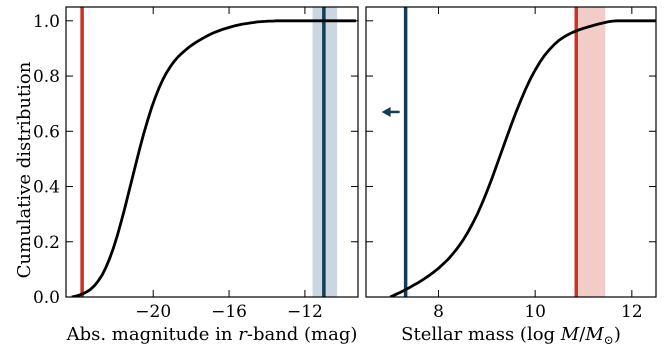 The image size is (664, 347). Describe the element at coordinates (305, 312) in the screenshot. I see `x-tick-label: −12` at that location.